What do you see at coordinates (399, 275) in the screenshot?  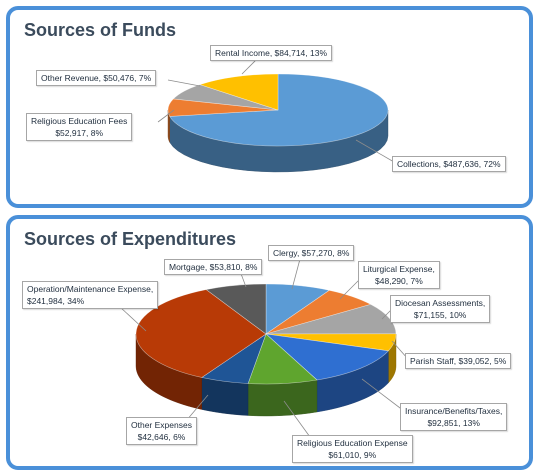 I see `callout-liturgical-expense: Liturgical Expense, $48,290, 7%` at bounding box center [399, 275].